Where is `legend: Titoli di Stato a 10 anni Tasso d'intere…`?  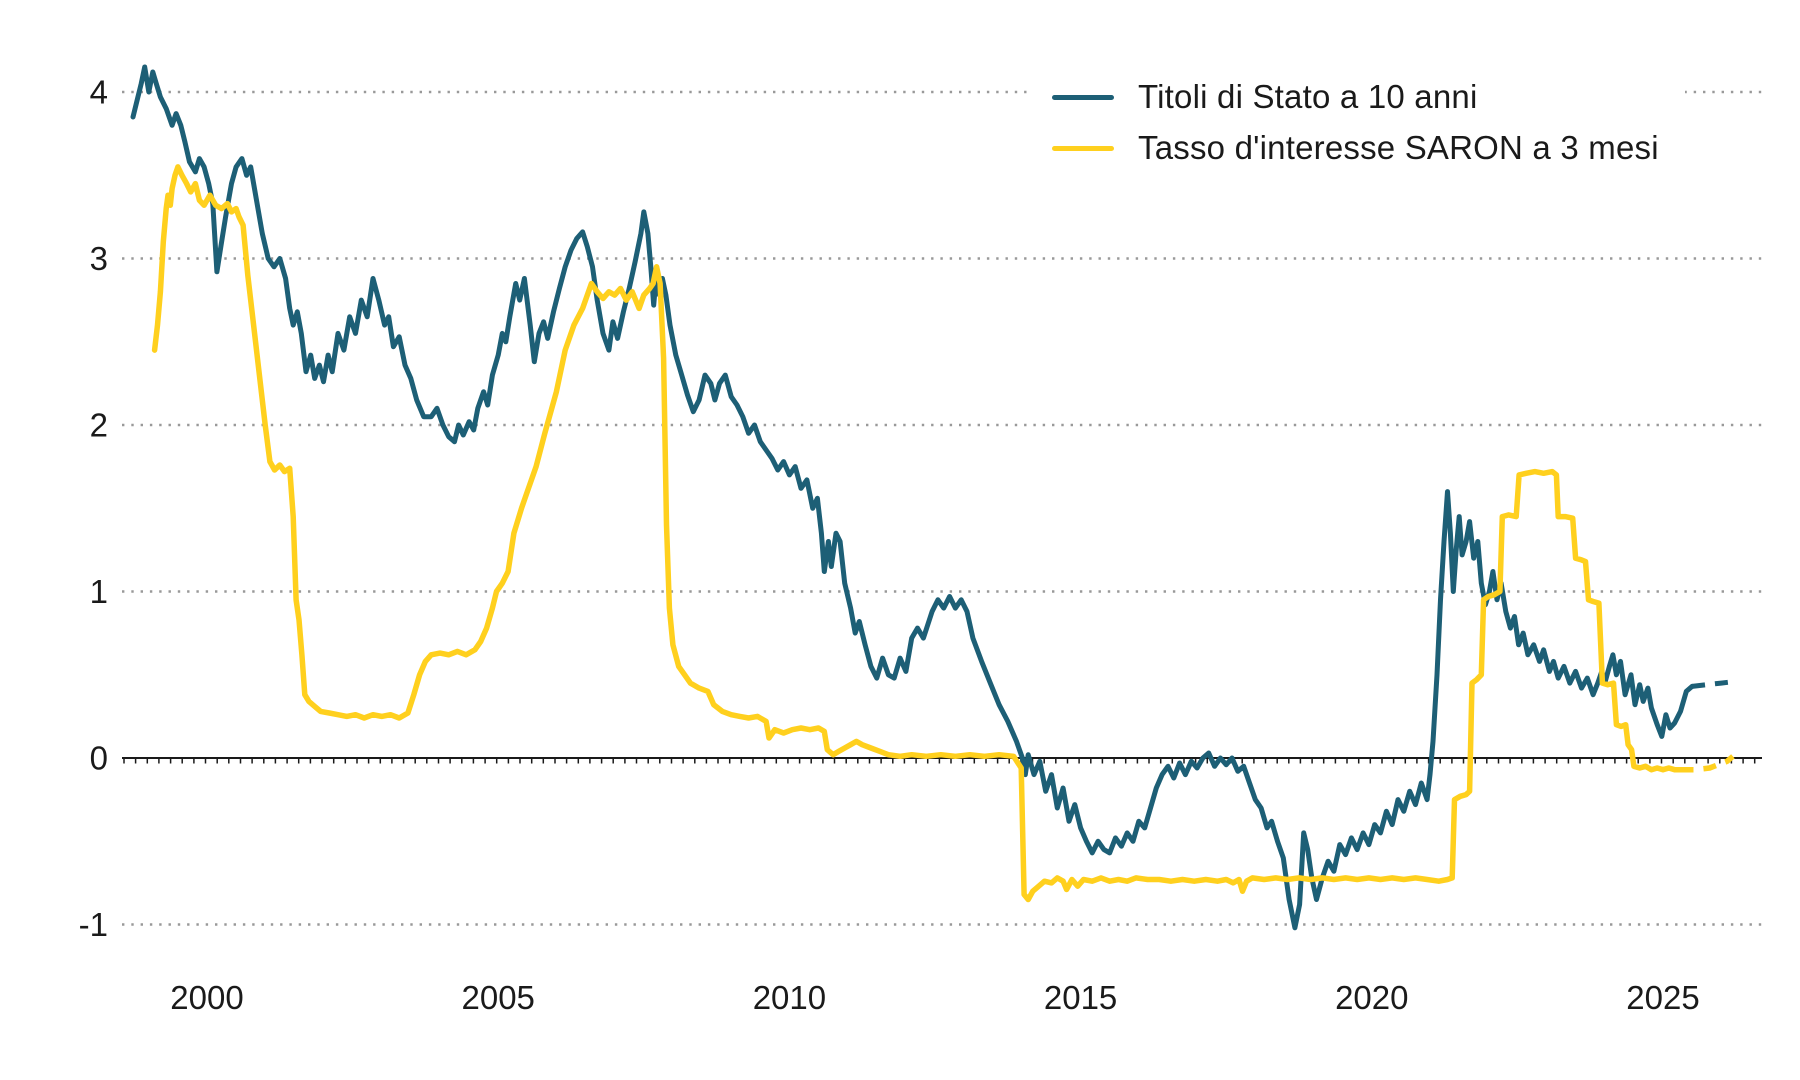 legend: Titoli di Stato a 10 anni Tasso d'intere… is located at coordinates (1358, 123).